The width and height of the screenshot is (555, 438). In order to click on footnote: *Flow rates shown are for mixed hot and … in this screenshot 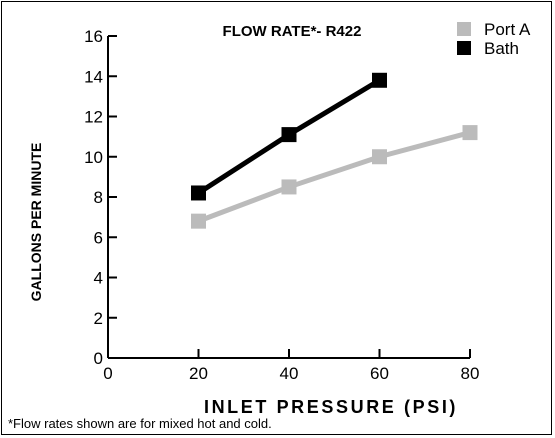, I will do `click(140, 423)`.